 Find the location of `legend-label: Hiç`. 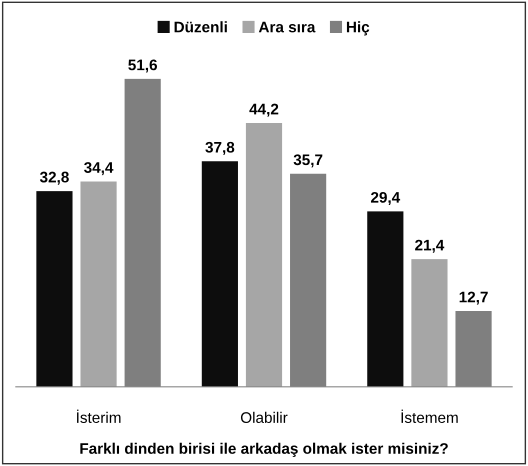

legend-label: Hiç is located at coordinates (358, 28).